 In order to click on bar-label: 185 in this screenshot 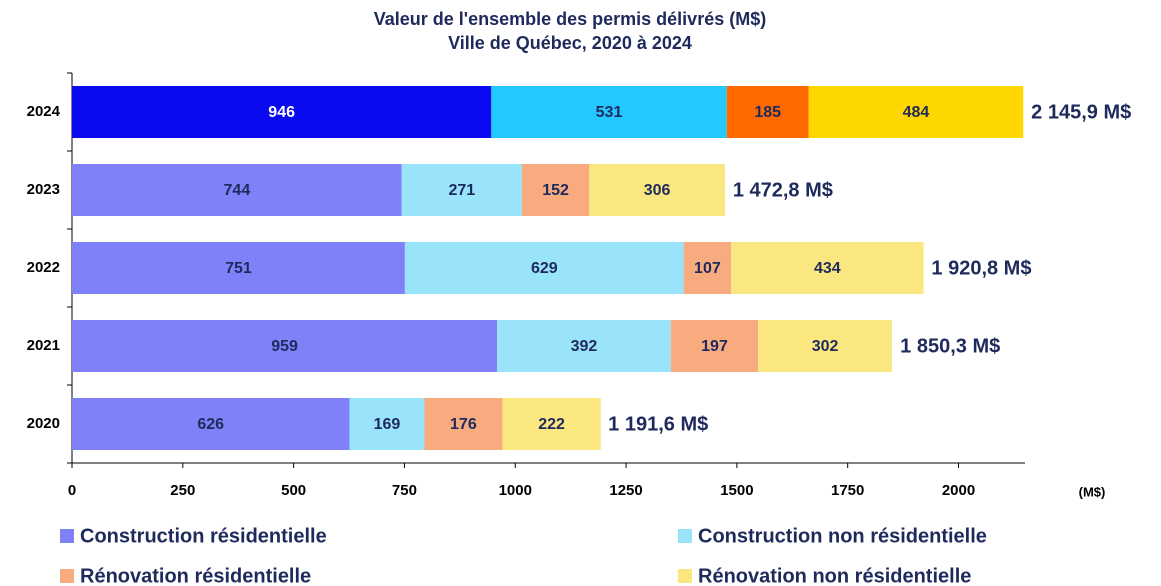, I will do `click(767, 112)`.